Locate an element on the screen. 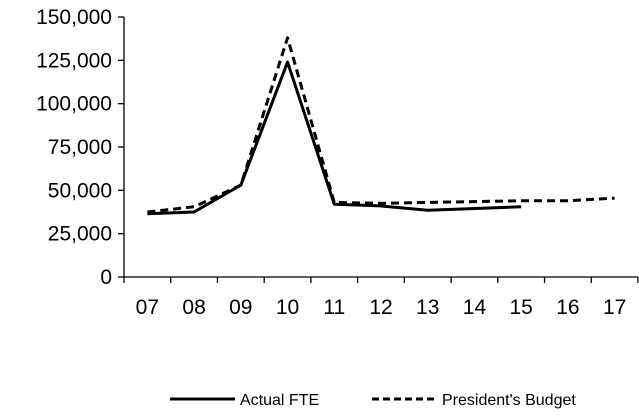 The height and width of the screenshot is (417, 639). y-tick-label: 125,000 is located at coordinates (74, 60).